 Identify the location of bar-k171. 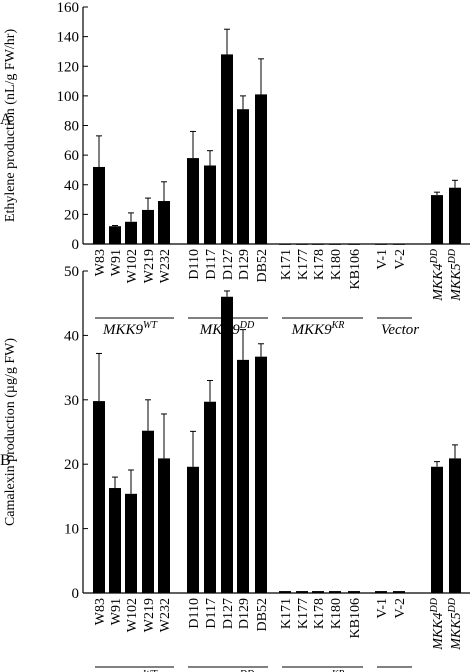
(285, 244).